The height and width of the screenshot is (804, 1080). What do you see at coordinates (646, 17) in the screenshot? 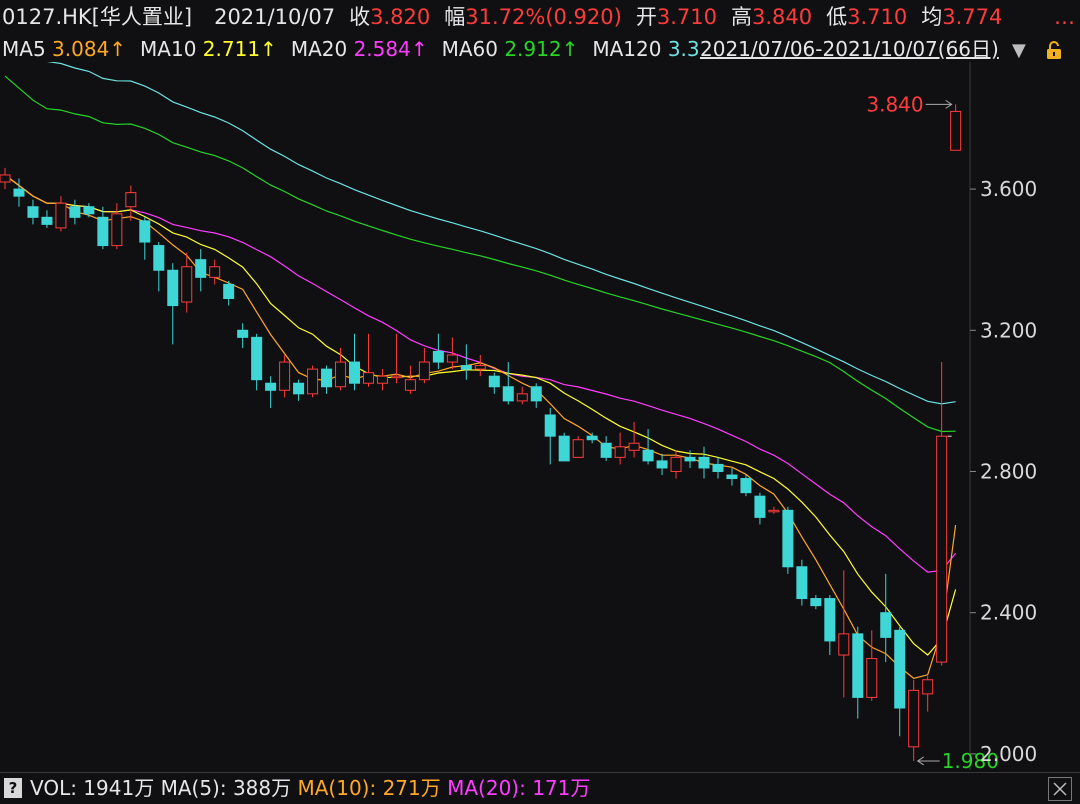
I see `open-label: 开` at bounding box center [646, 17].